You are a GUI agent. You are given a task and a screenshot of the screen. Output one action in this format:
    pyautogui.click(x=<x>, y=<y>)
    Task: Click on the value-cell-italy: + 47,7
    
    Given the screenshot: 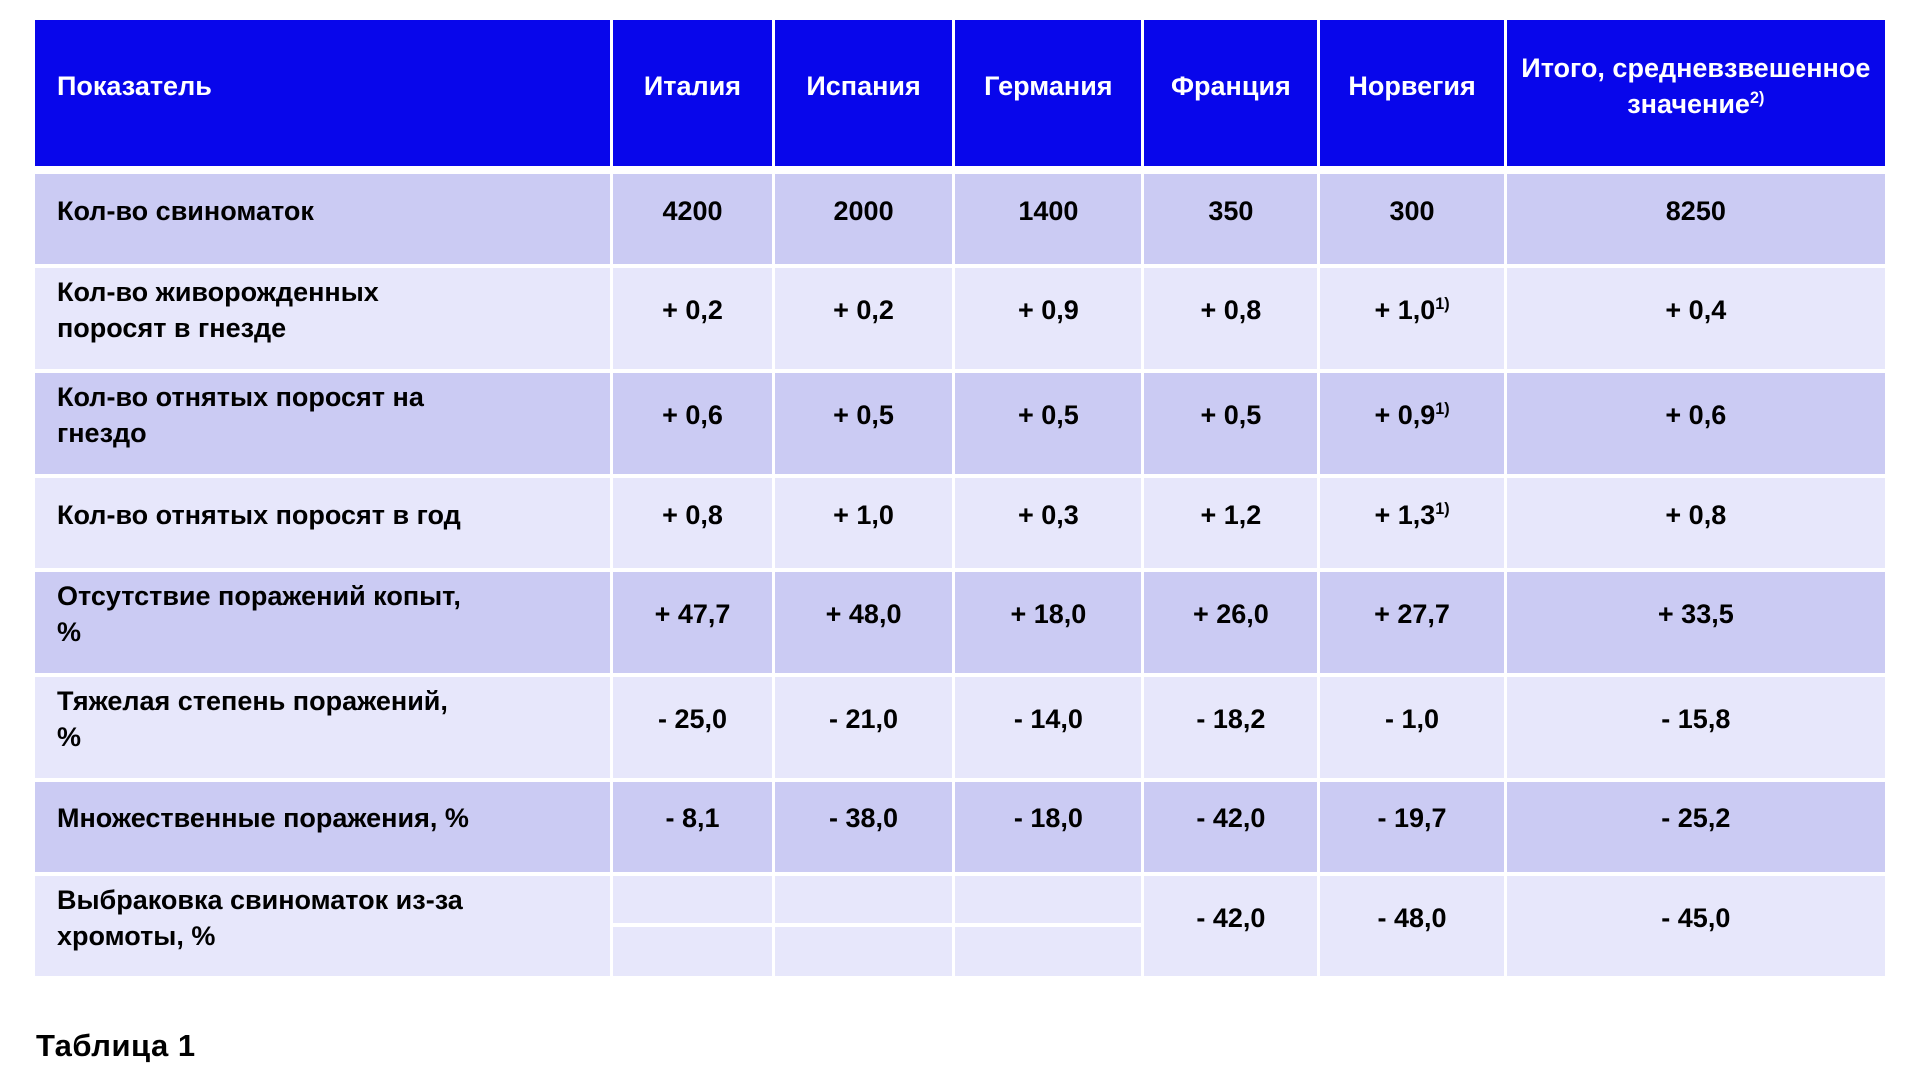 What is the action you would take?
    pyautogui.click(x=692, y=622)
    